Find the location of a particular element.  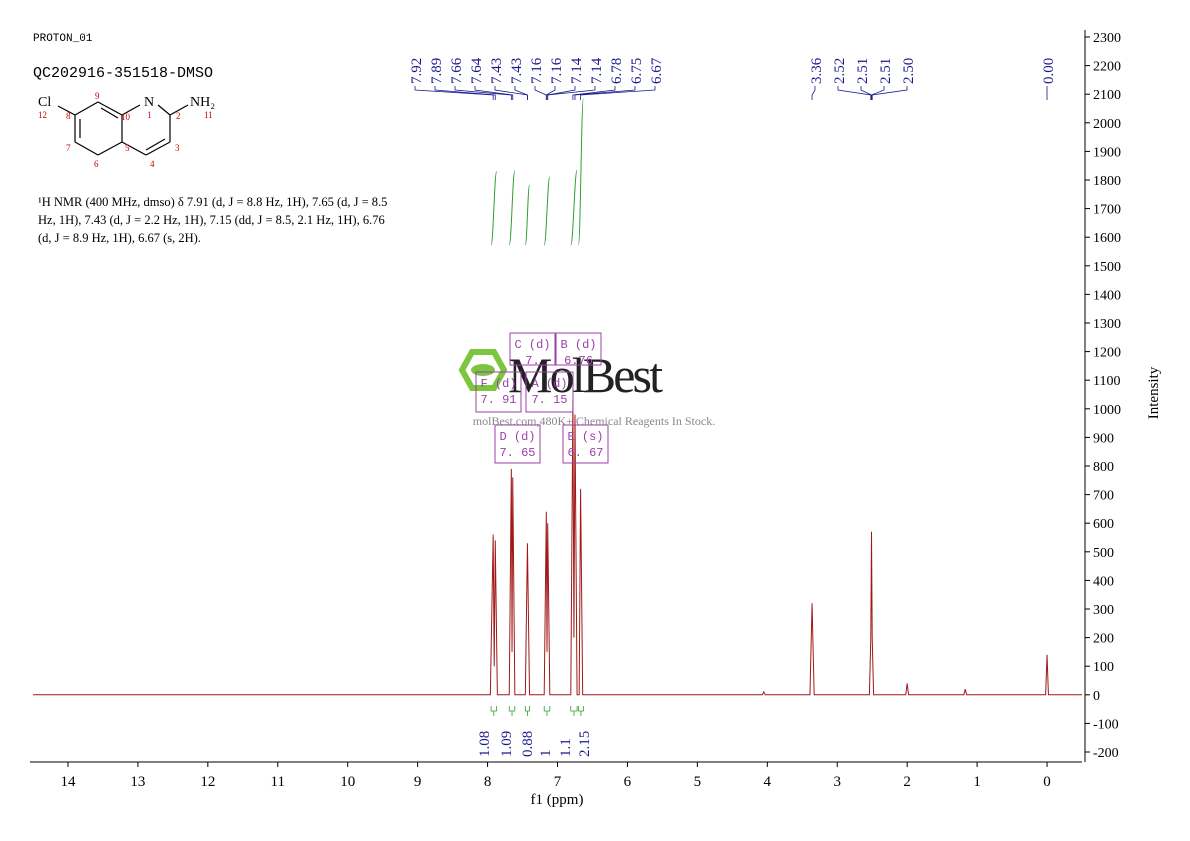

y-tick-label: 500 is located at coordinates (1103, 553).